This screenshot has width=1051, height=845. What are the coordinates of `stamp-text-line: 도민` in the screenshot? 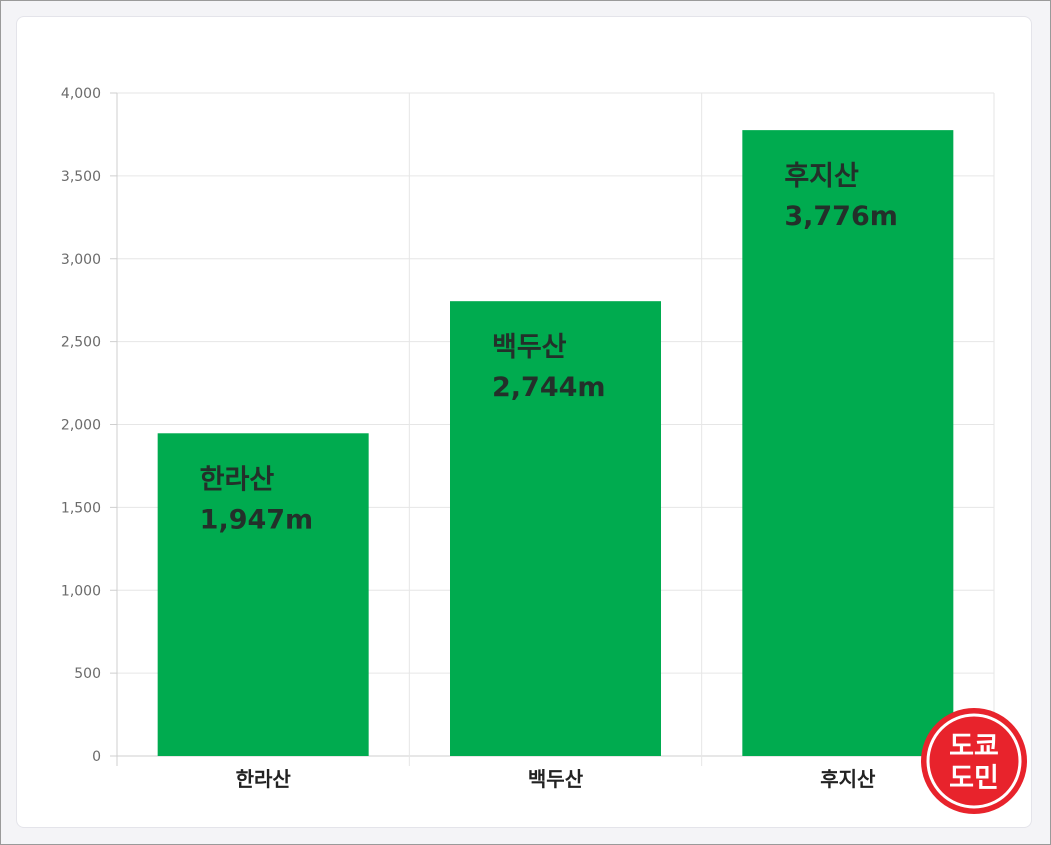 It's located at (974, 778).